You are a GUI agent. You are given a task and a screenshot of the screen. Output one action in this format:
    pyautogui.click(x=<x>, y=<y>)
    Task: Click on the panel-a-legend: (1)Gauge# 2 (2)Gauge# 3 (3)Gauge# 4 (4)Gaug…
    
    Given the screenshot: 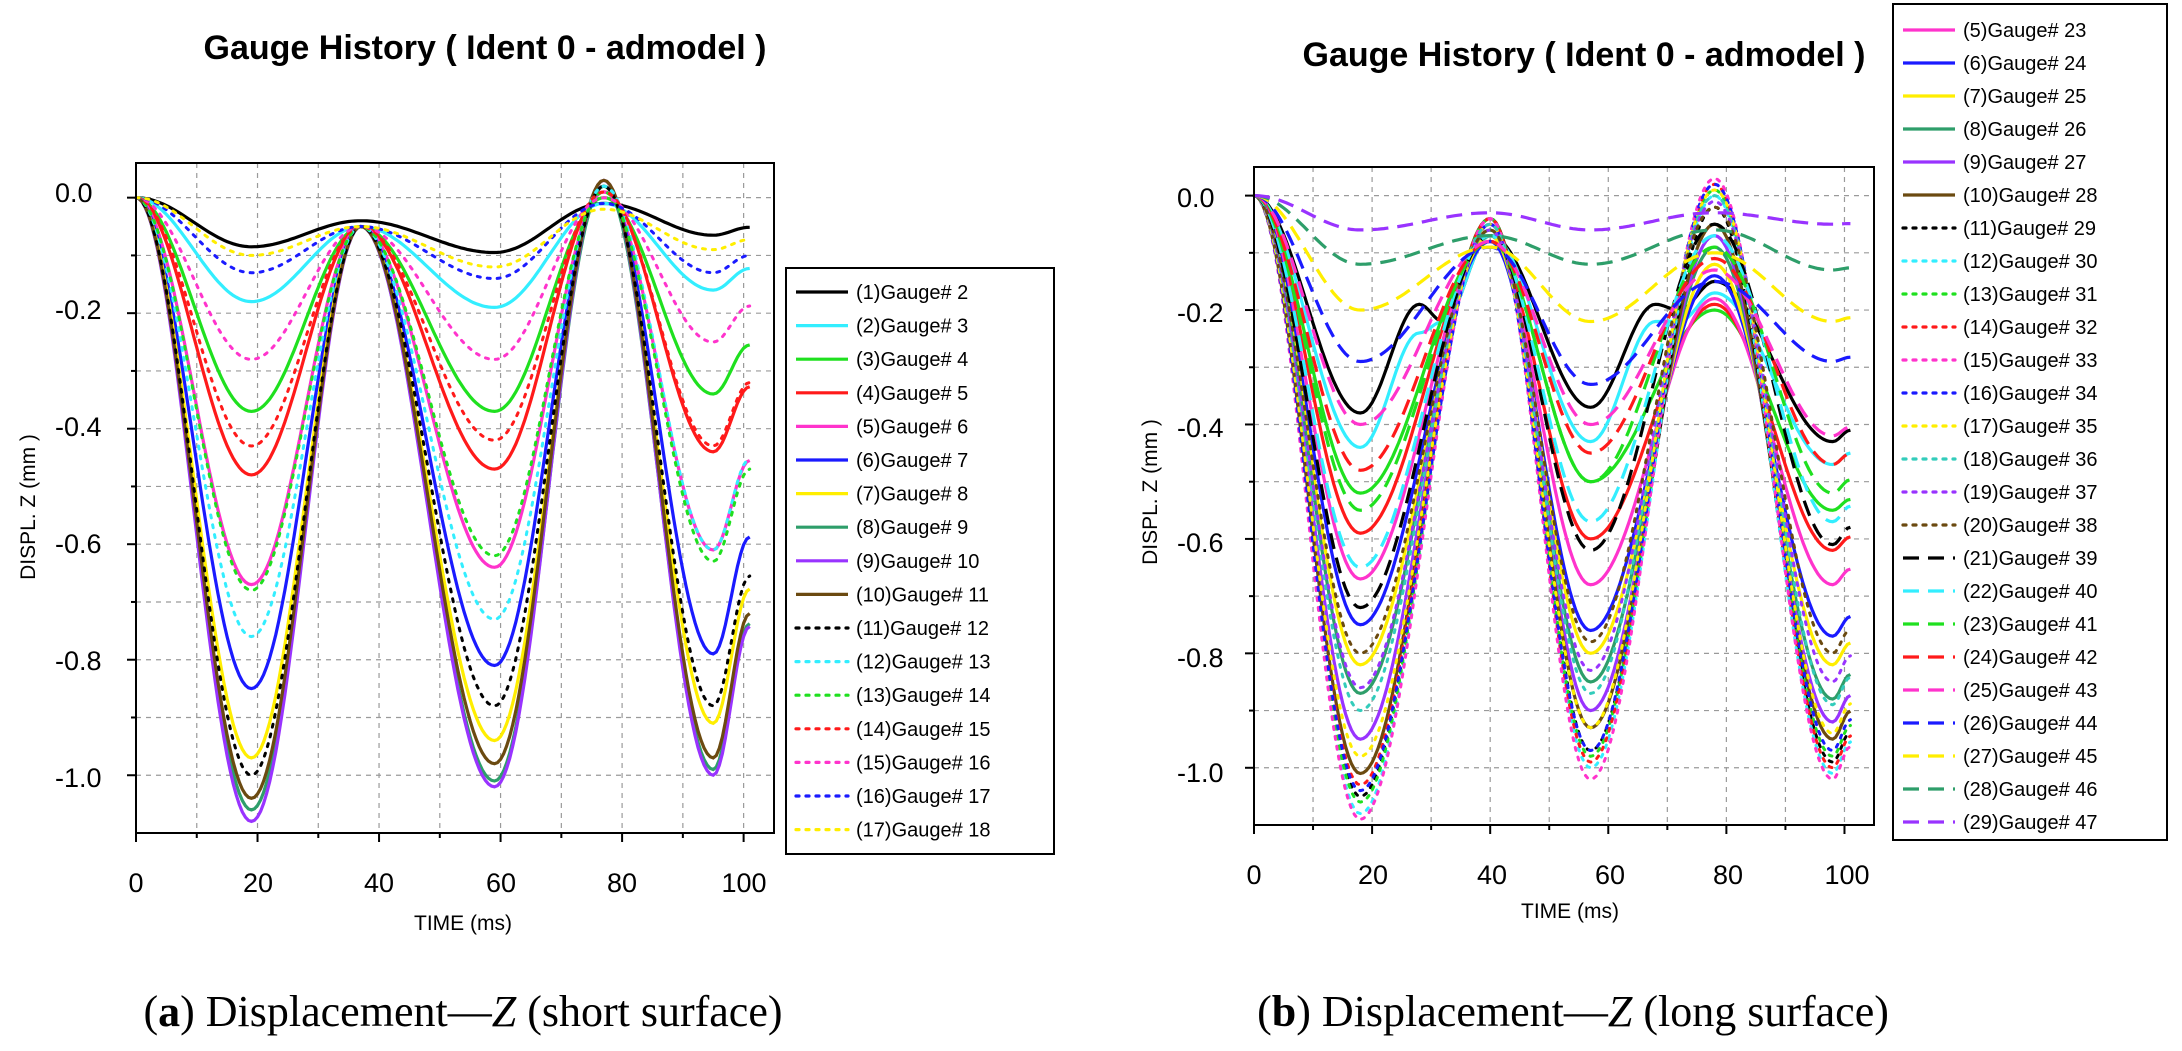 What is the action you would take?
    pyautogui.click(x=892, y=562)
    